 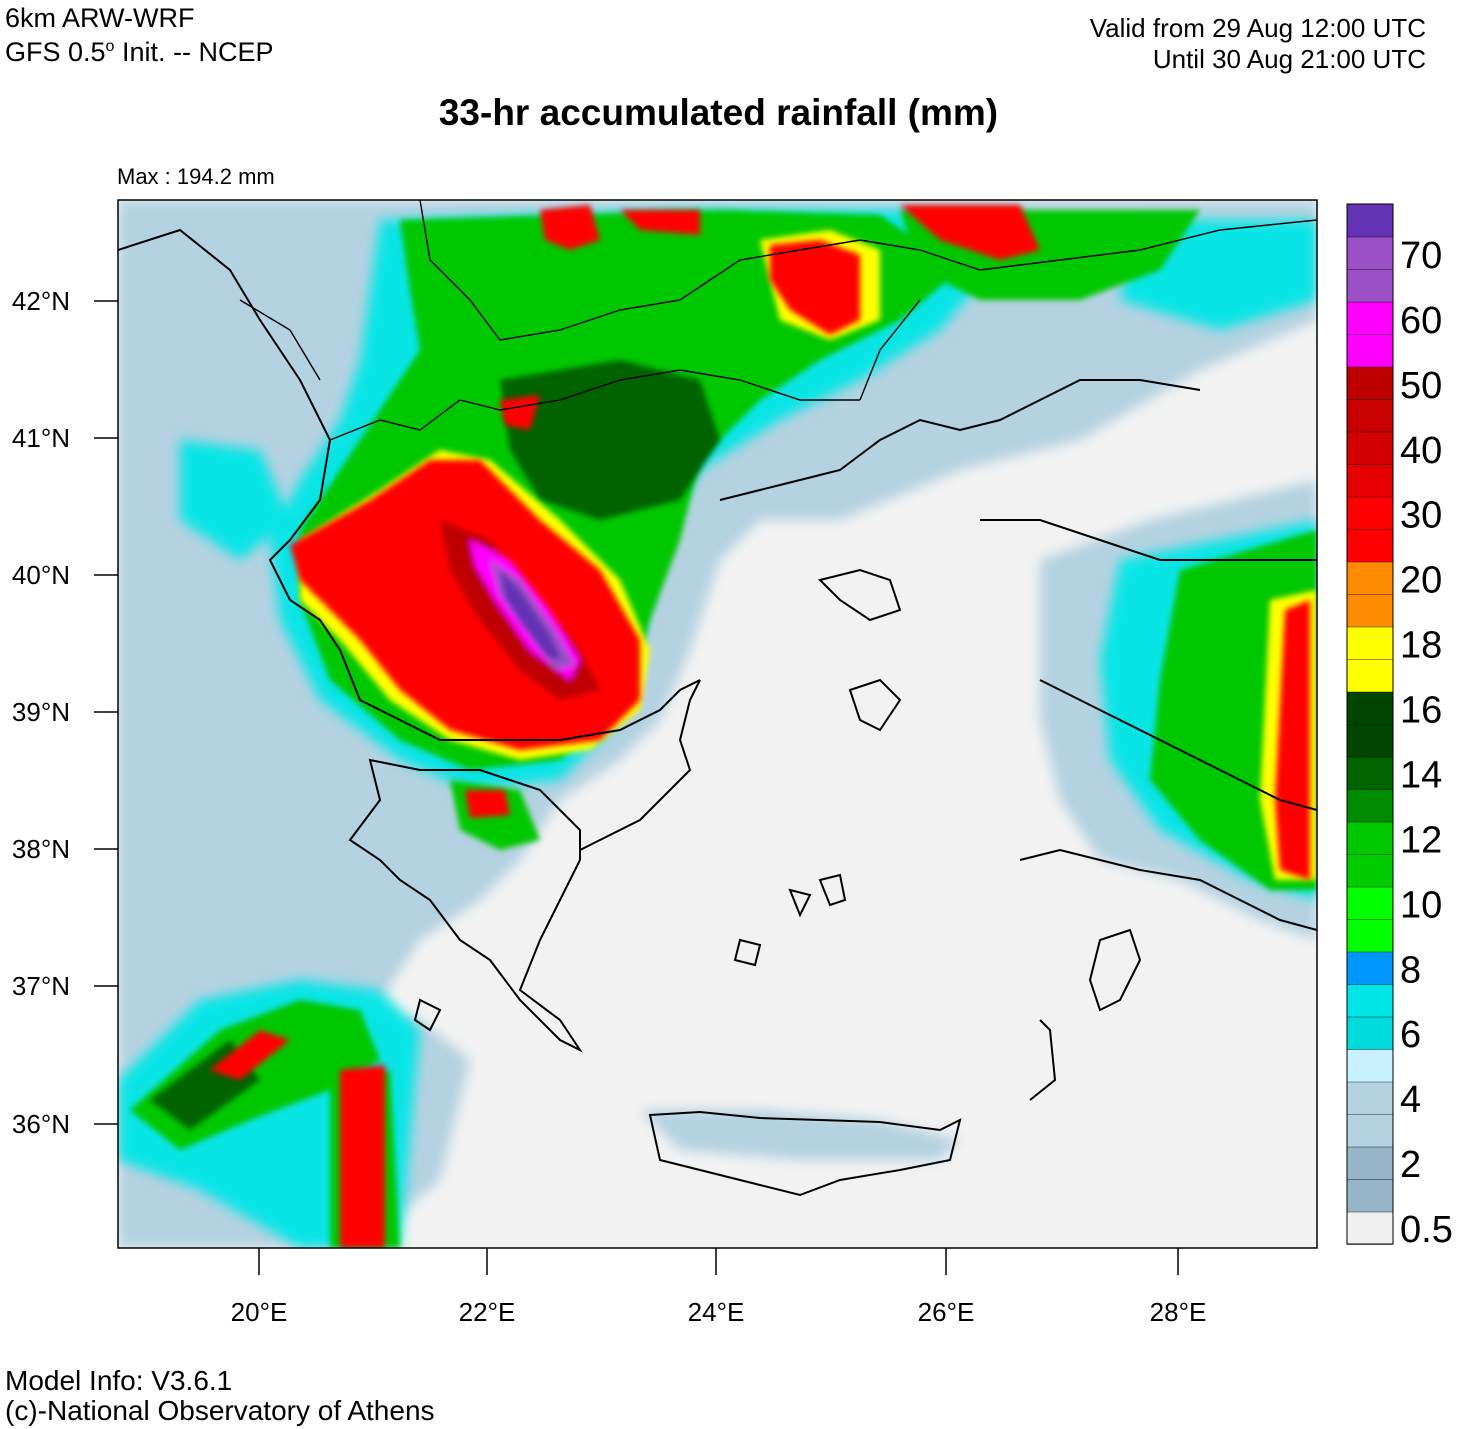 I want to click on model-info: Model Info: V3.6.1, so click(x=119, y=1380).